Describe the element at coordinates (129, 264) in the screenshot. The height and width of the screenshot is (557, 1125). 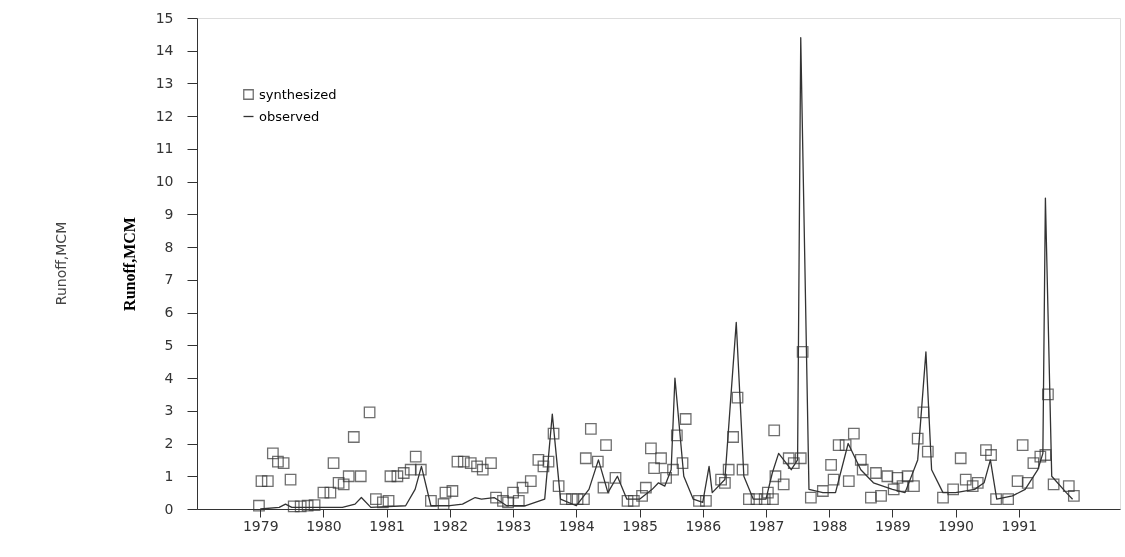
I see `y-axis-title: Runoff,MCM` at that location.